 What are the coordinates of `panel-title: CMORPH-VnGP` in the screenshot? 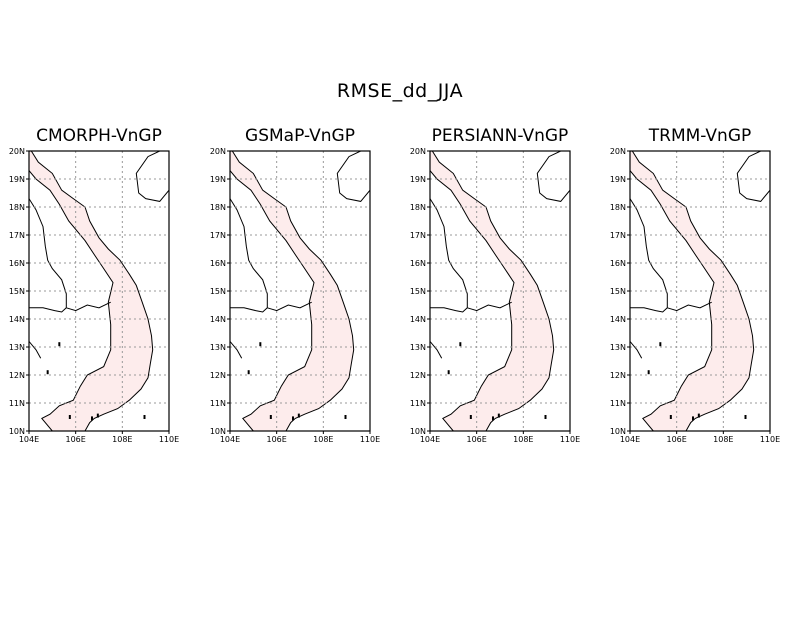 It's located at (99, 136).